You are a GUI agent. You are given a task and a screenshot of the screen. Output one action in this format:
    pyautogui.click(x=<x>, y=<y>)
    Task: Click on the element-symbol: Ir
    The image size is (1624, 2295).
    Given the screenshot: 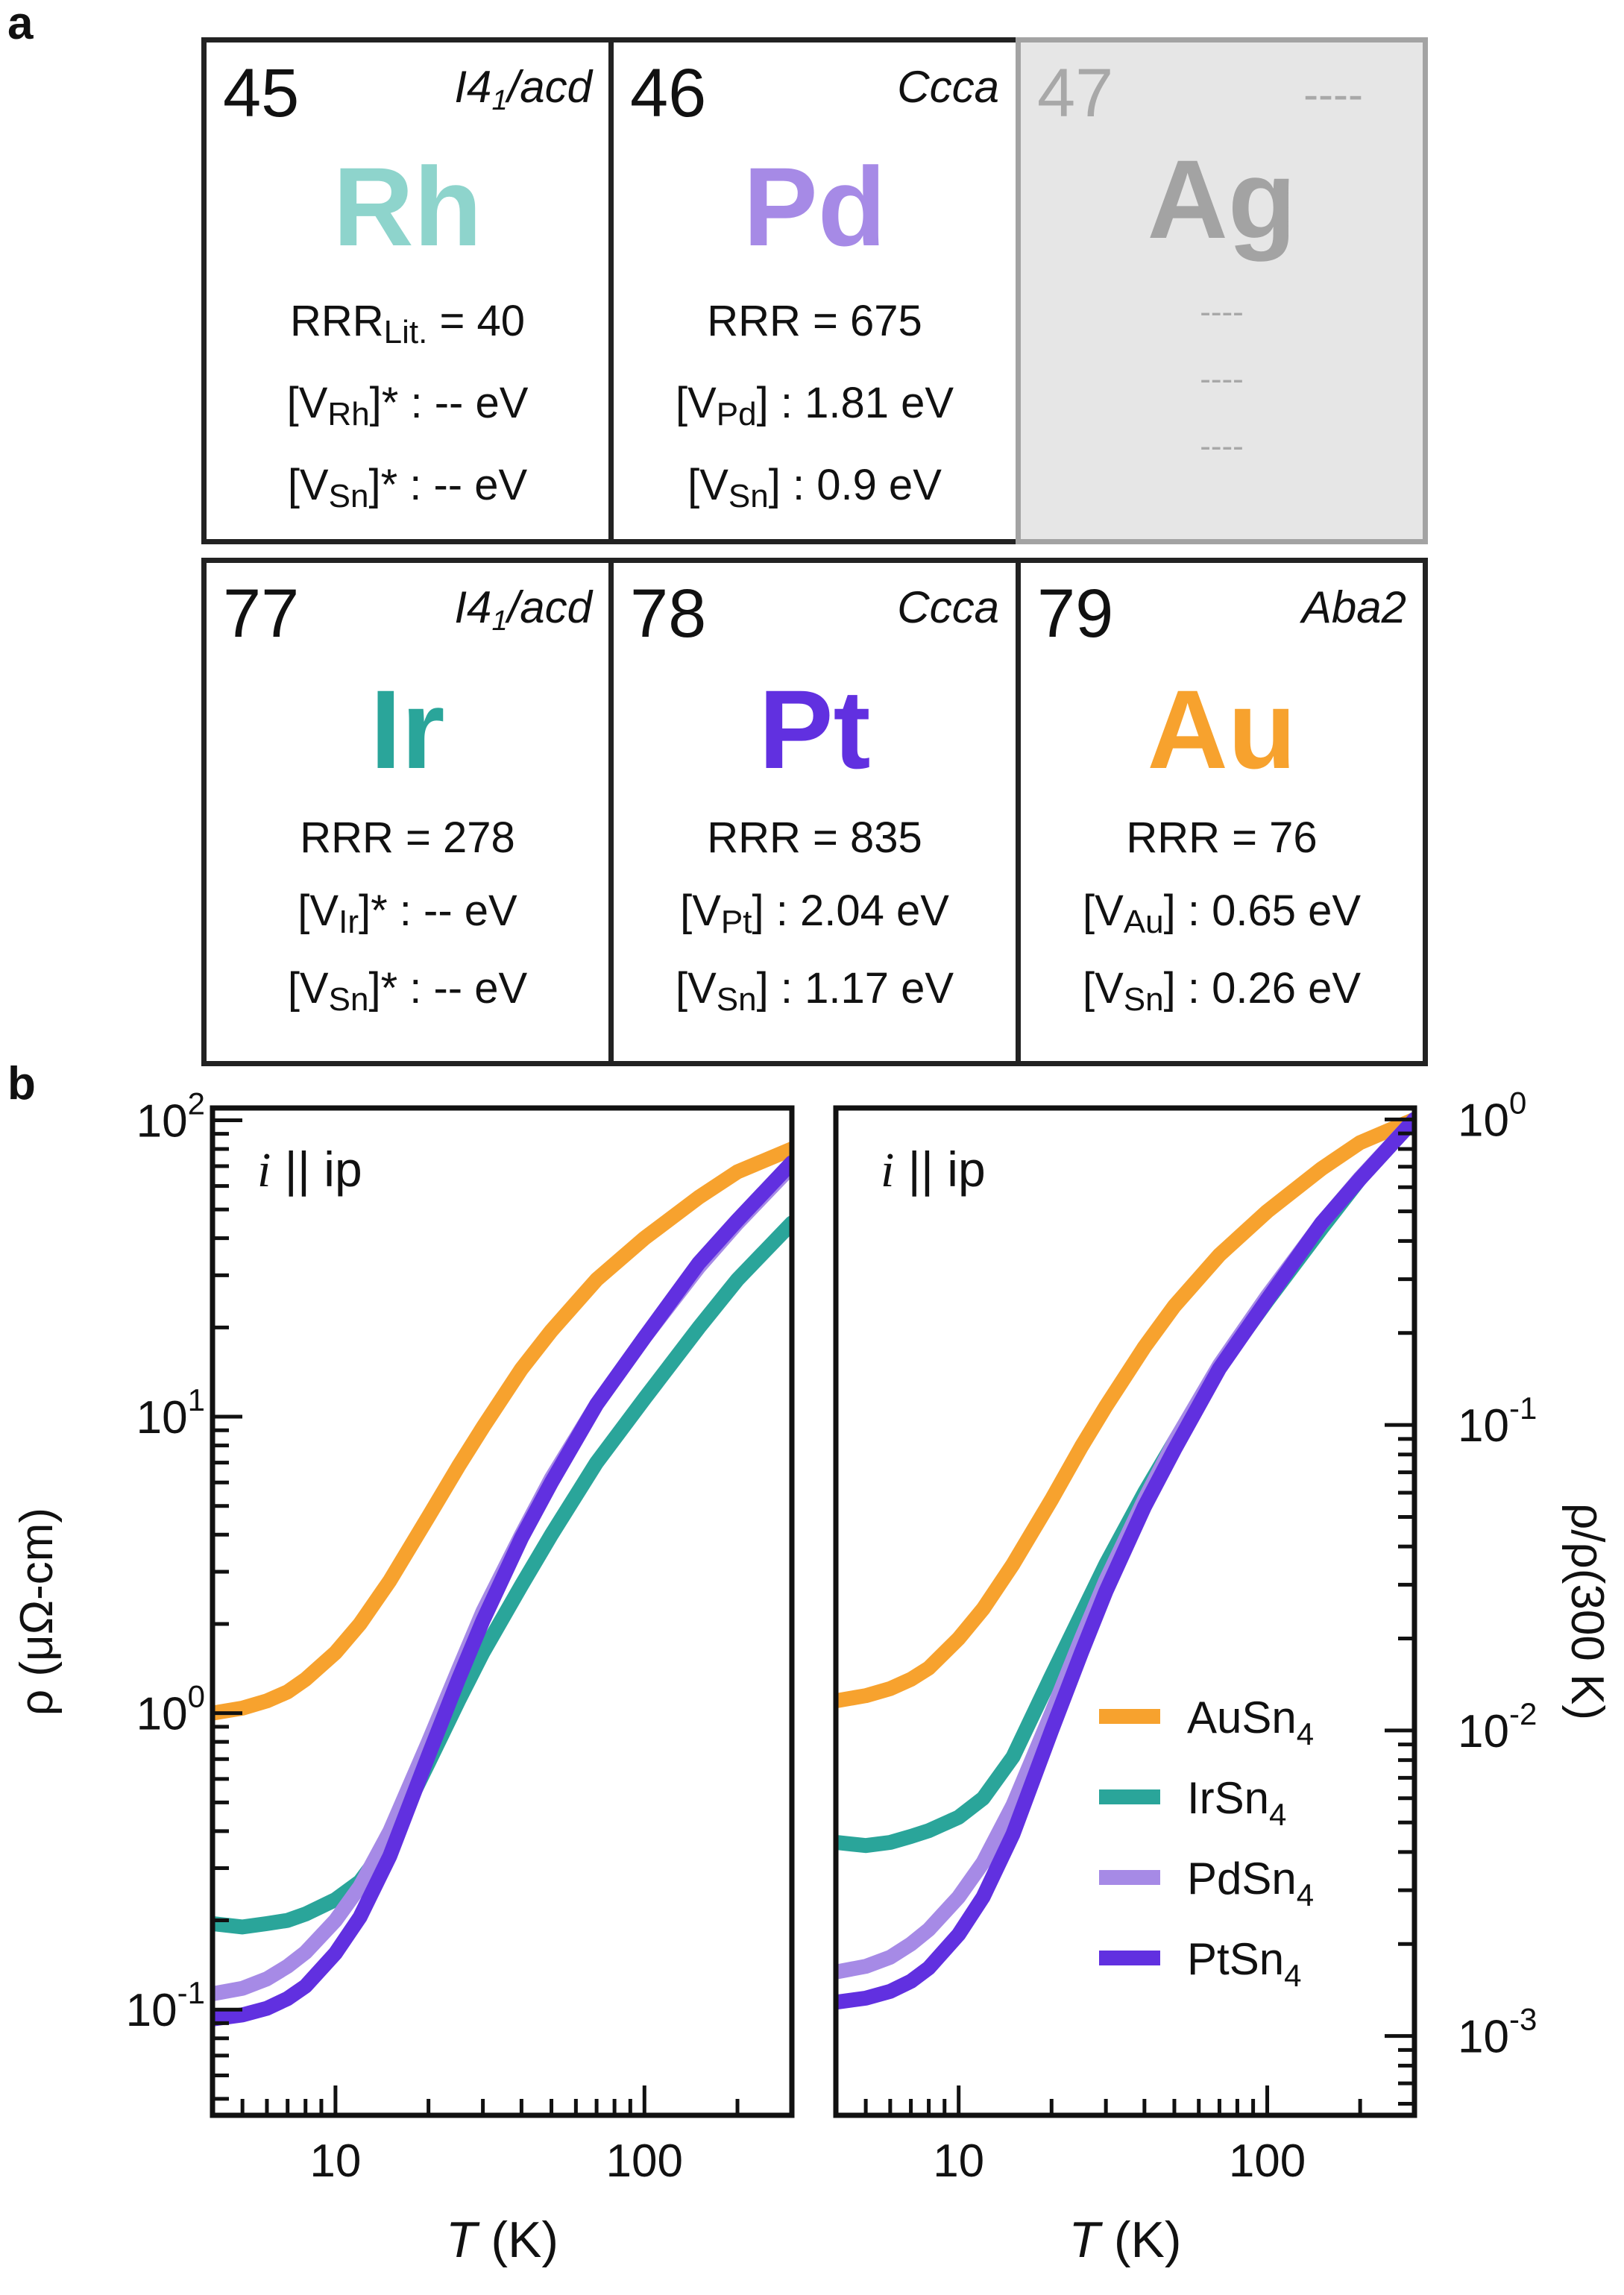 What is the action you would take?
    pyautogui.click(x=407, y=729)
    